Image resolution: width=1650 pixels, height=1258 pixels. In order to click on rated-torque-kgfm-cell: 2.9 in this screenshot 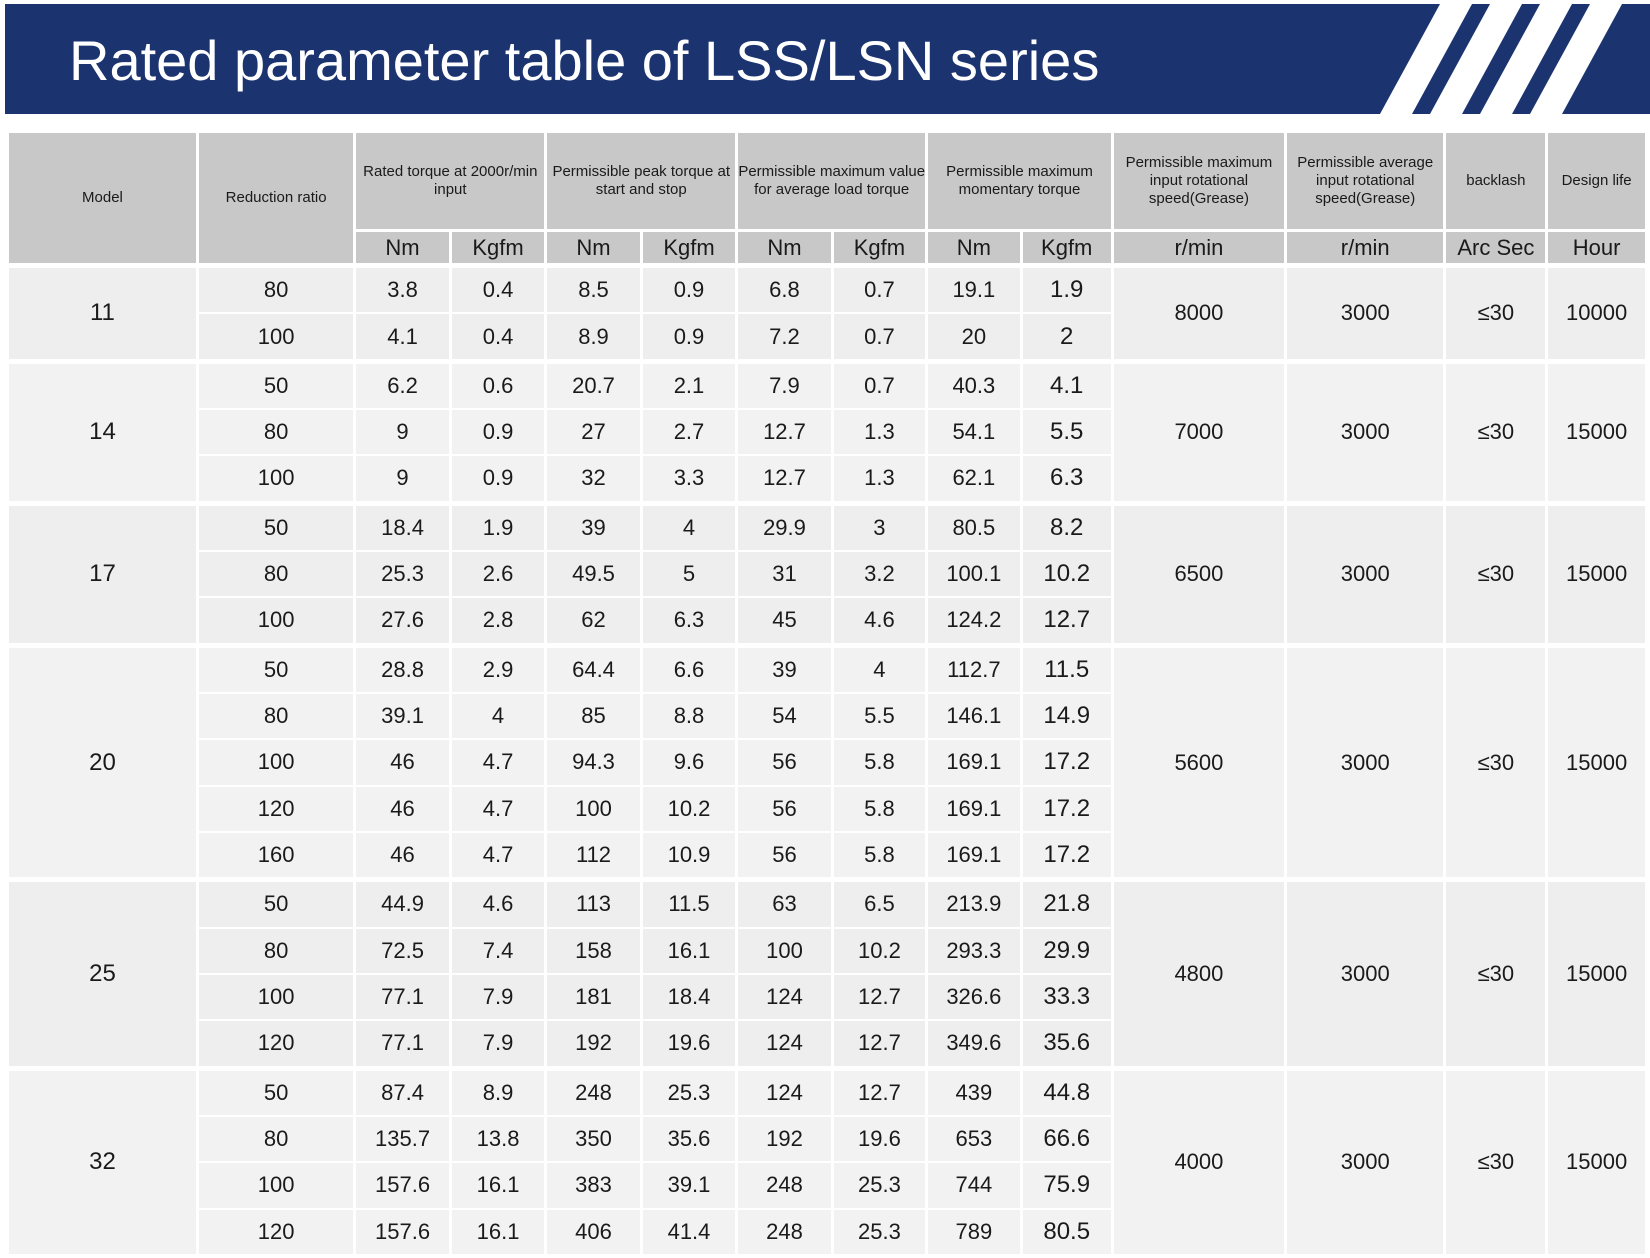, I will do `click(498, 667)`.